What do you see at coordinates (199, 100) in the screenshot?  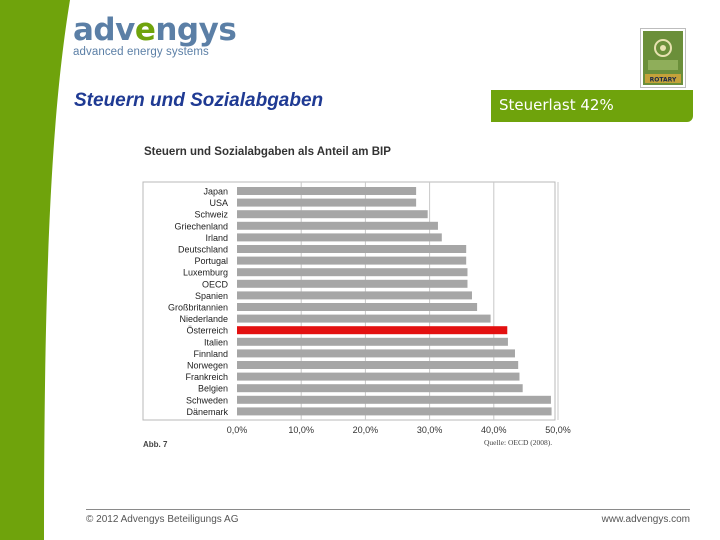 I see `slide-title: Steuern und Sozialabgaben` at bounding box center [199, 100].